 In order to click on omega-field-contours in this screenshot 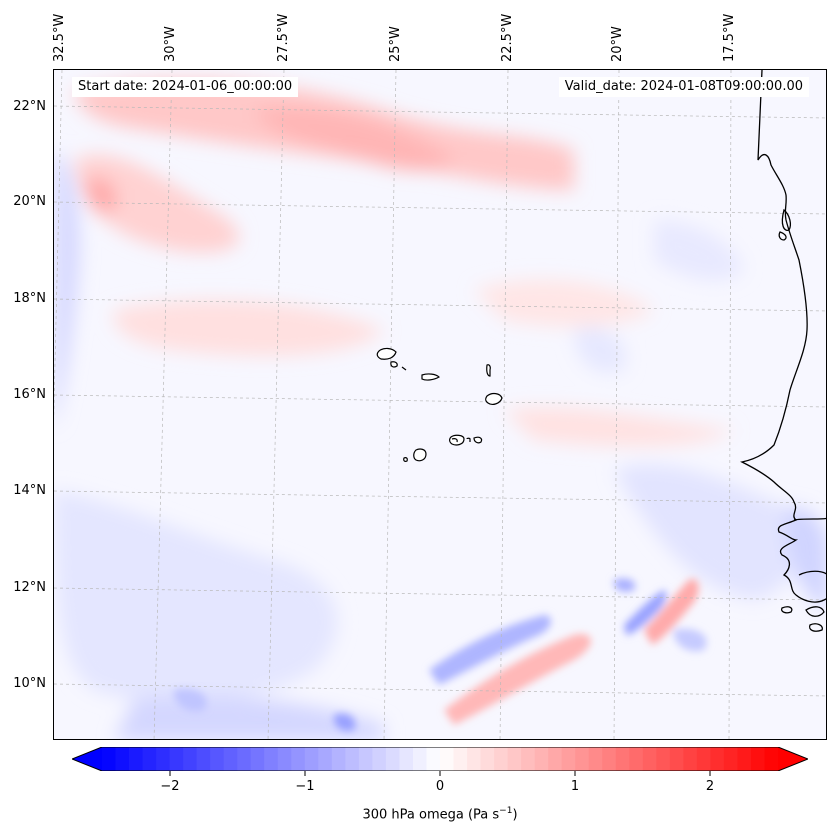, I will do `click(440, 655)`.